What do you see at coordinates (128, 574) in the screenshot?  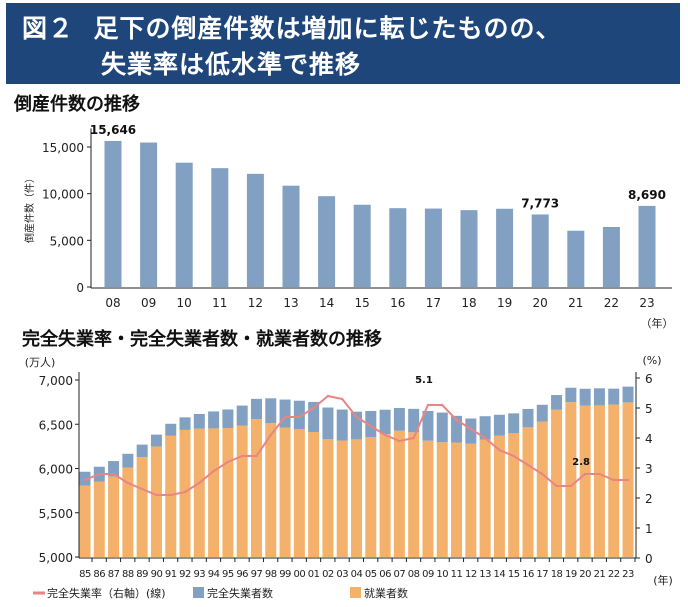 I see `x-tick-label: 88` at bounding box center [128, 574].